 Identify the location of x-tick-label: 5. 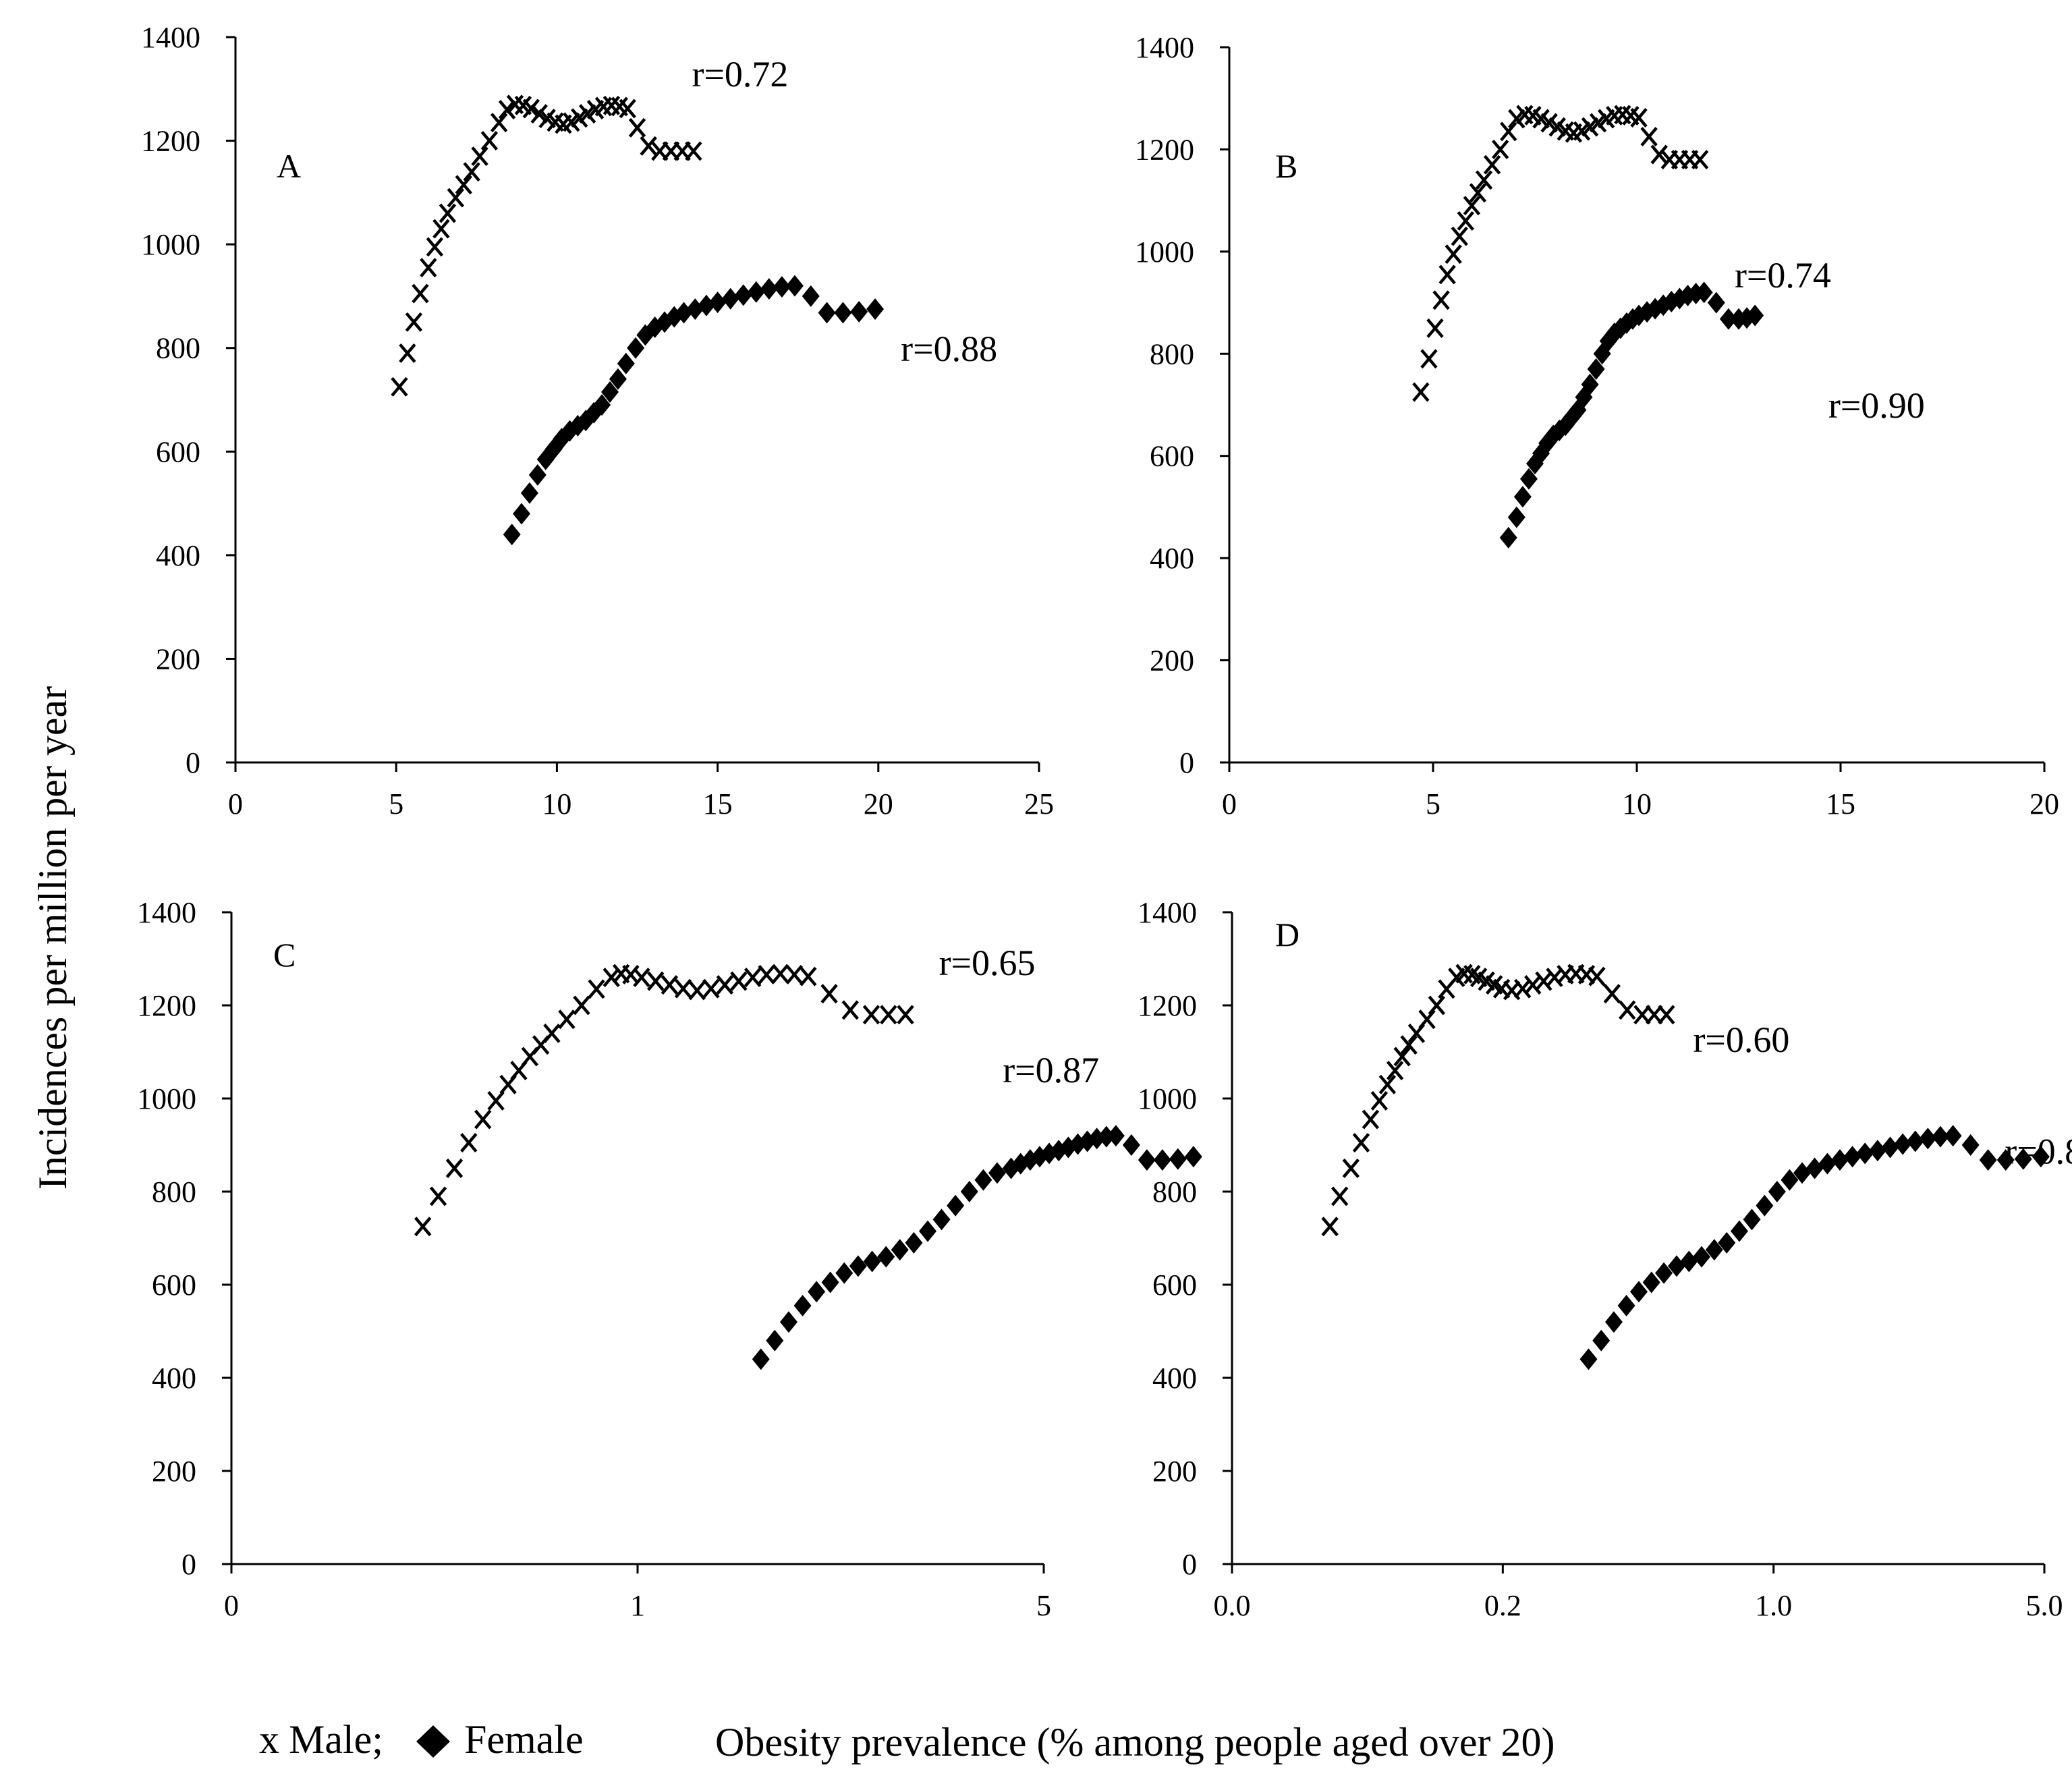
(1433, 803).